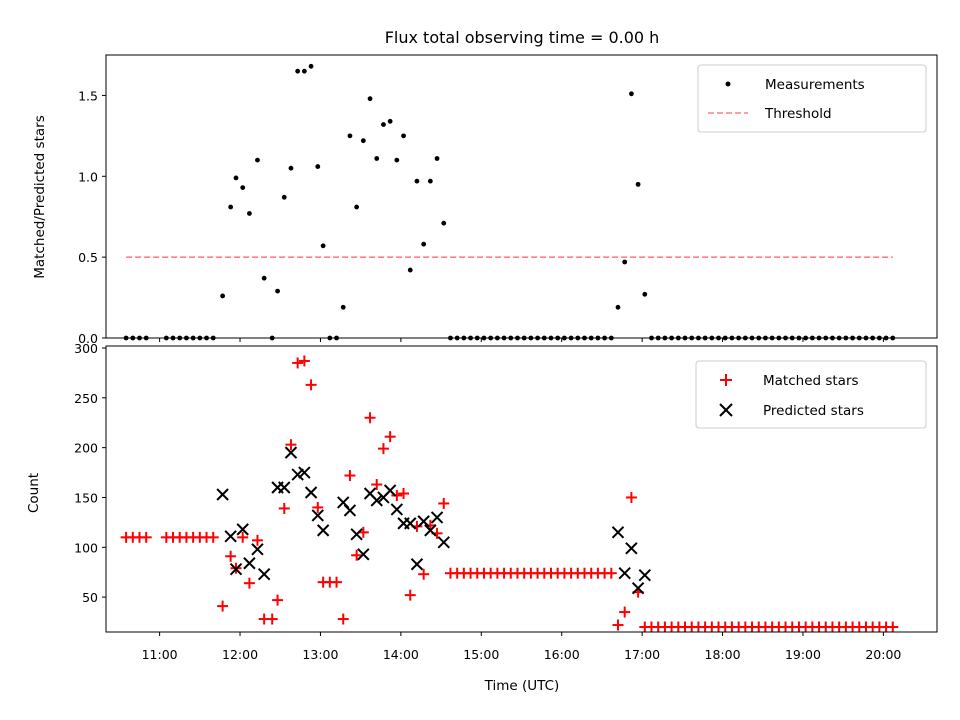 This screenshot has width=960, height=720. I want to click on legend-measurements-label: Measurements, so click(815, 85).